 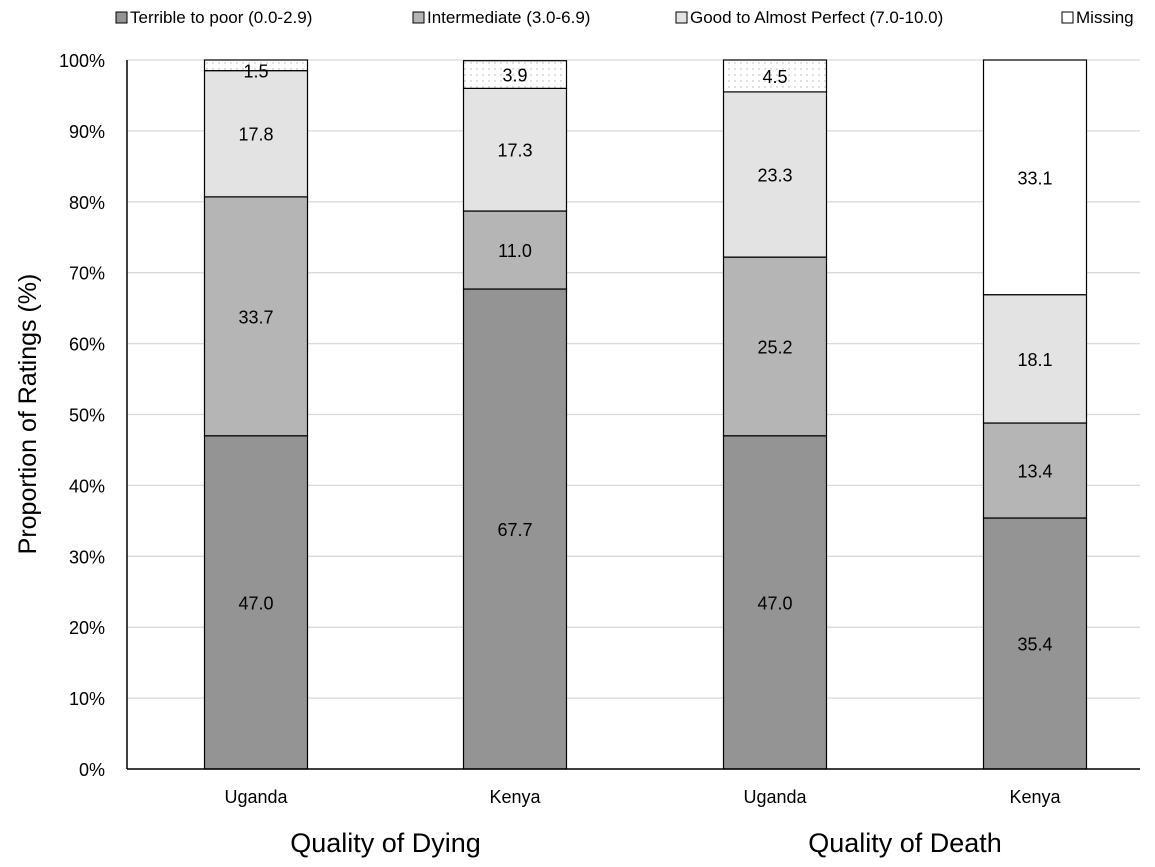 What do you see at coordinates (1034, 645) in the screenshot?
I see `data-label: 35.4` at bounding box center [1034, 645].